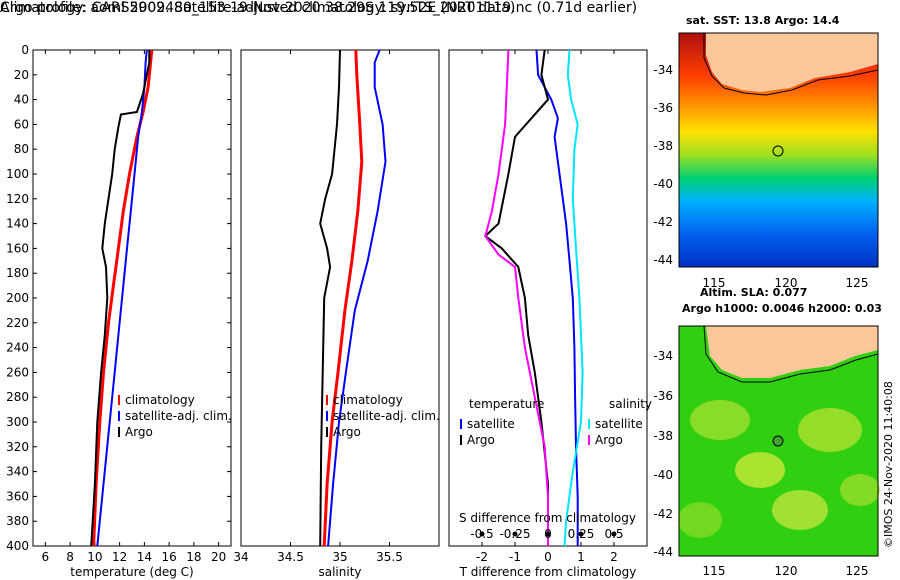  Describe the element at coordinates (548, 572) in the screenshot. I see `x-axis-label: T difference from climatology` at that location.